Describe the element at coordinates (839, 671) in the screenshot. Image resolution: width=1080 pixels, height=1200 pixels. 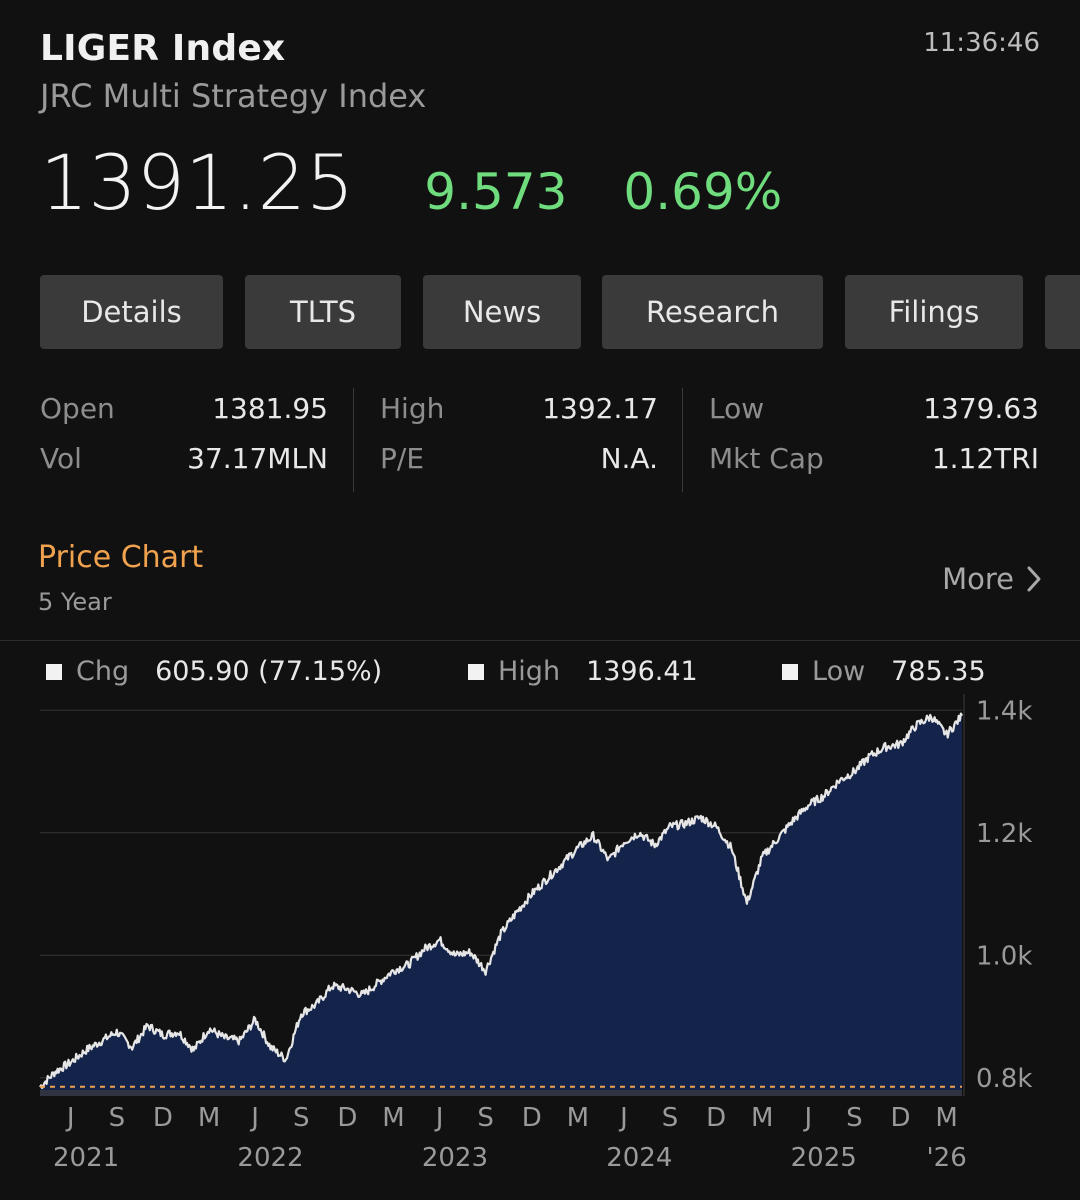
I see `legend-label: Low` at that location.